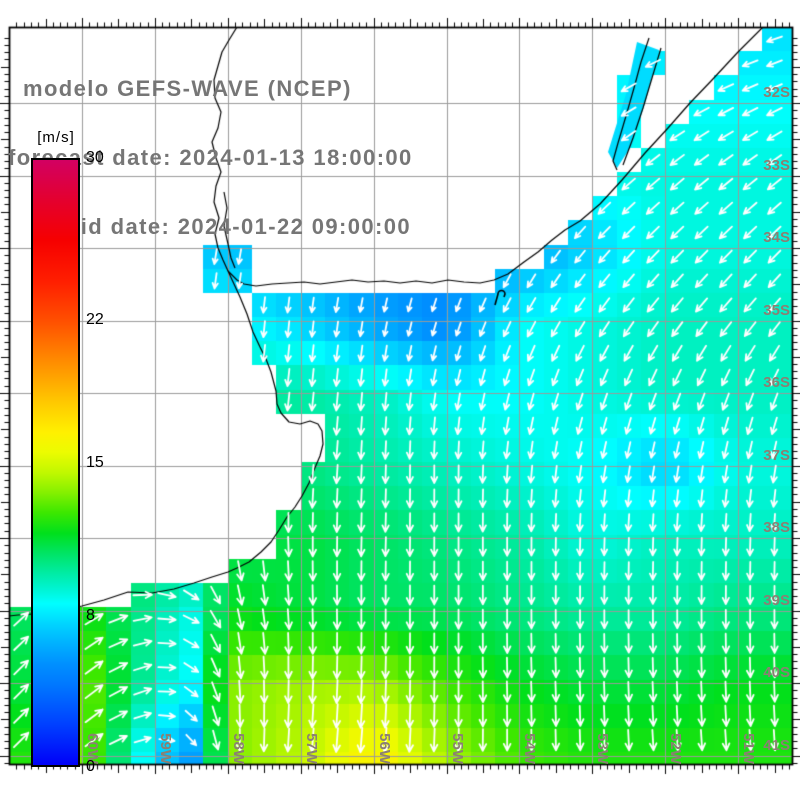 This screenshot has width=800, height=800. Describe the element at coordinates (90, 766) in the screenshot. I see `colorbar-tick-label: 0` at that location.